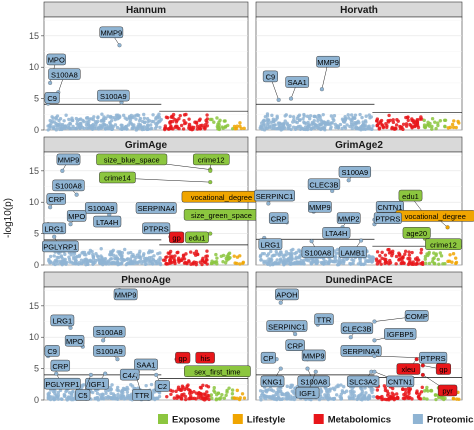  Describe the element at coordinates (359, 420) in the screenshot. I see `legend-label: Metabolomics` at that location.